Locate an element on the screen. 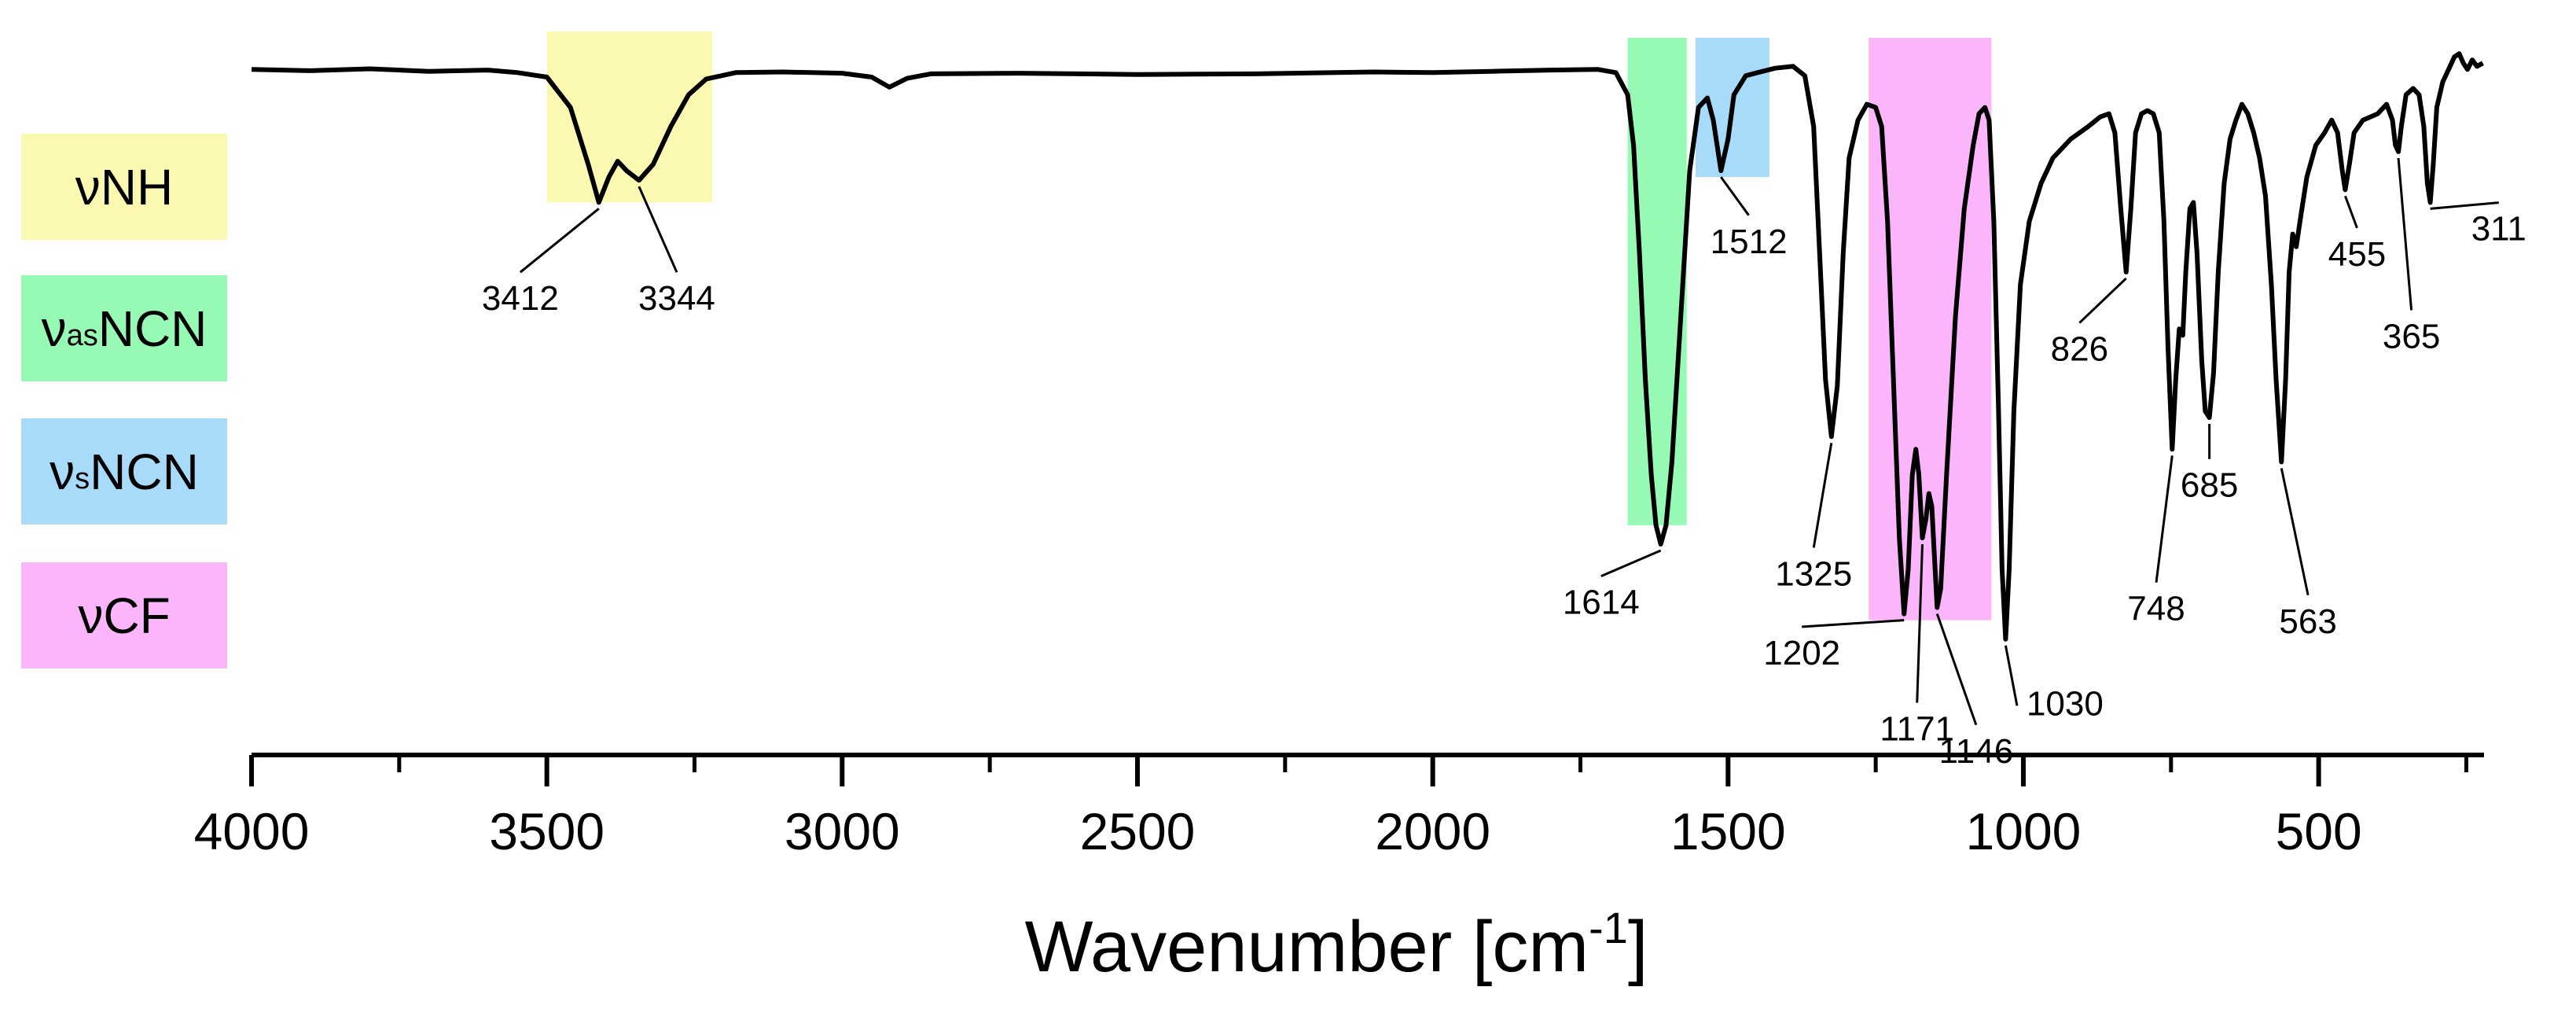  legend-item-as: ν as NCN is located at coordinates (124, 328).